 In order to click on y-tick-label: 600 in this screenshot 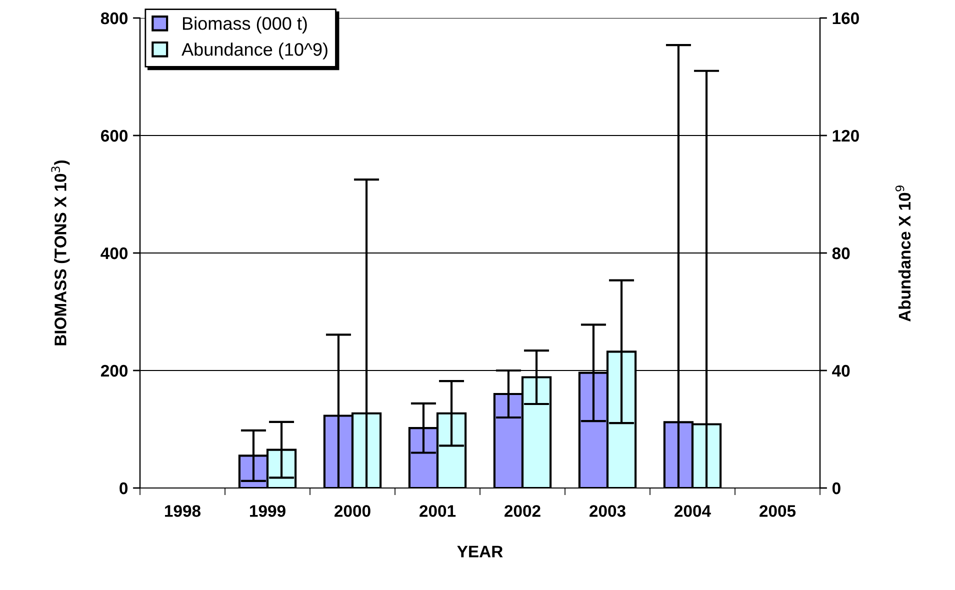, I will do `click(114, 136)`.